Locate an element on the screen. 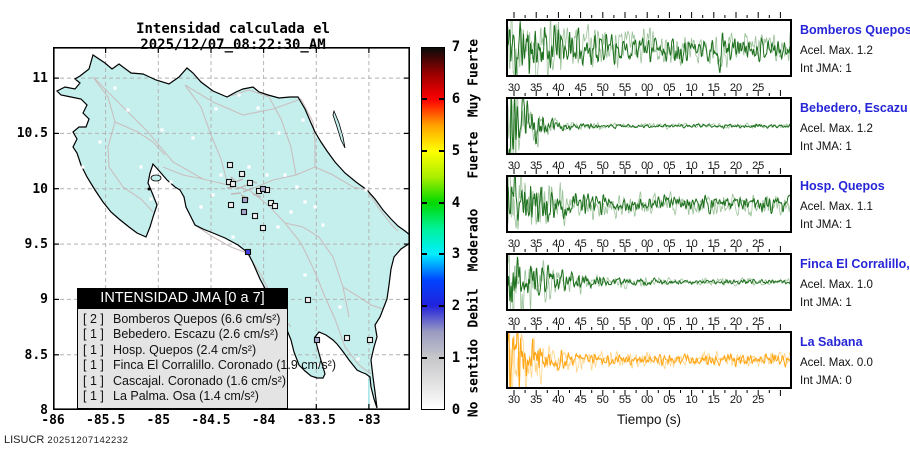 Image resolution: width=910 pixels, height=460 pixels. colorbar-tick-label: 5 is located at coordinates (456, 150).